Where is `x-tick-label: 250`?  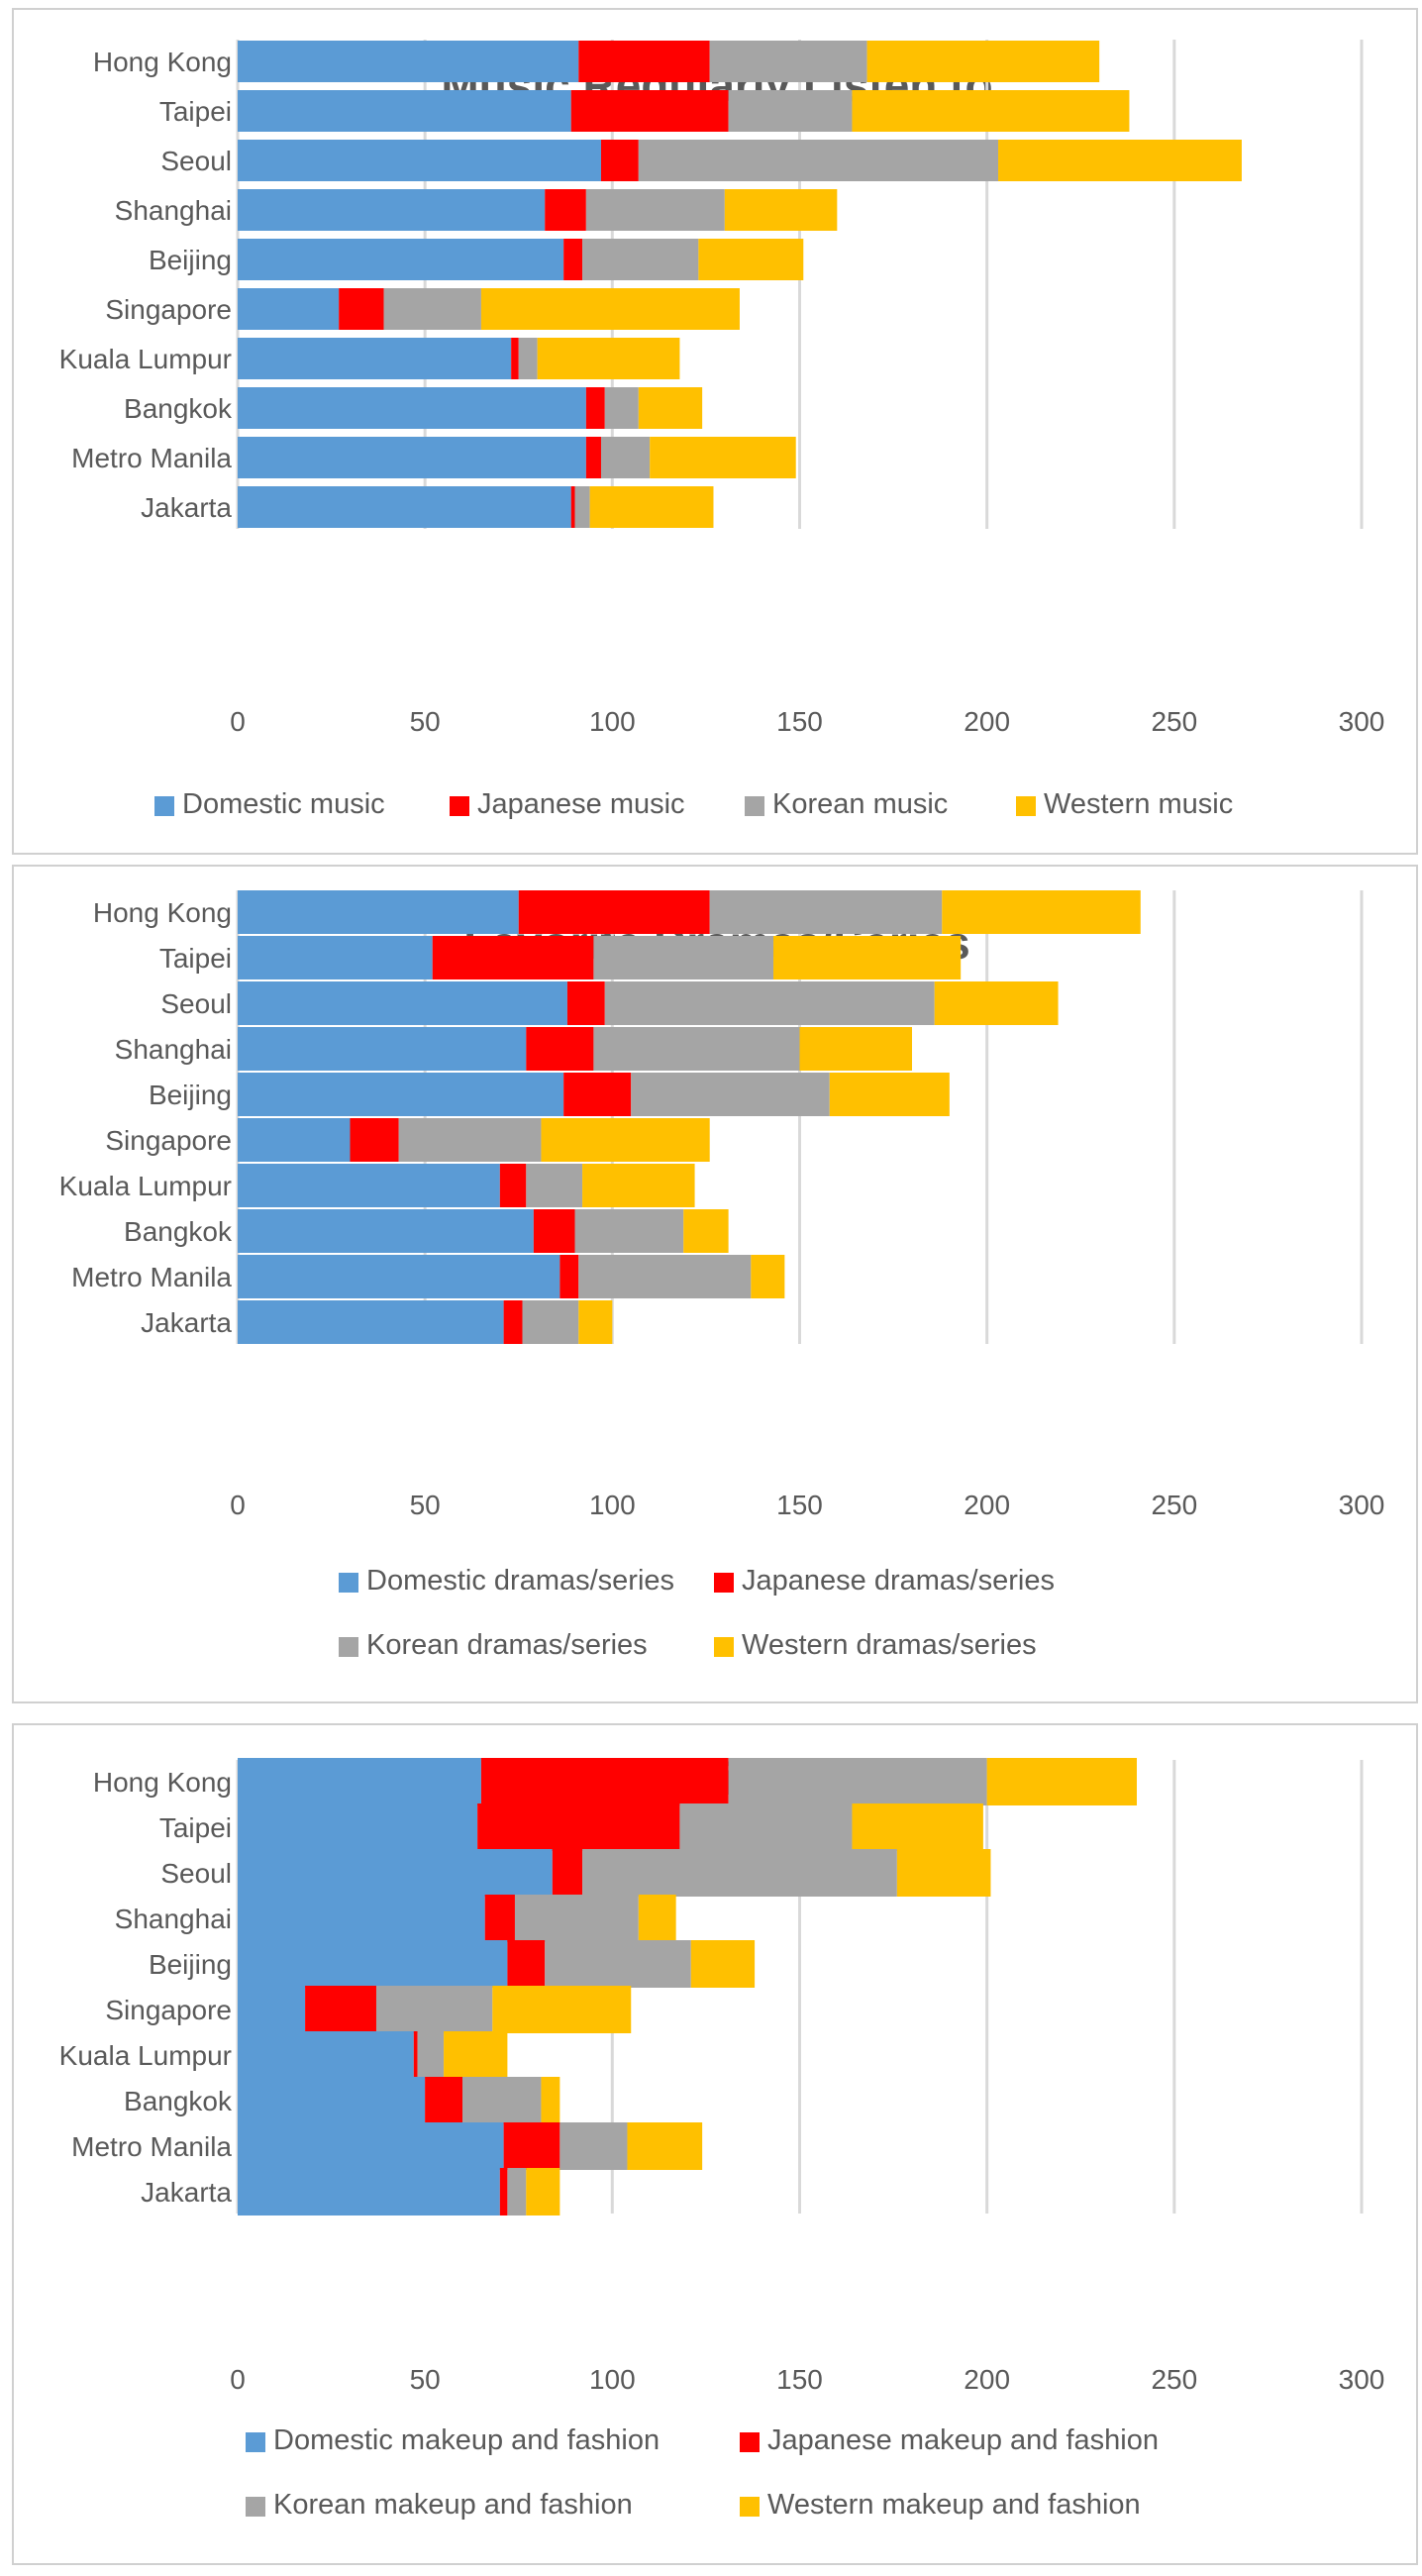
x-tick-label: 250 is located at coordinates (1174, 1505).